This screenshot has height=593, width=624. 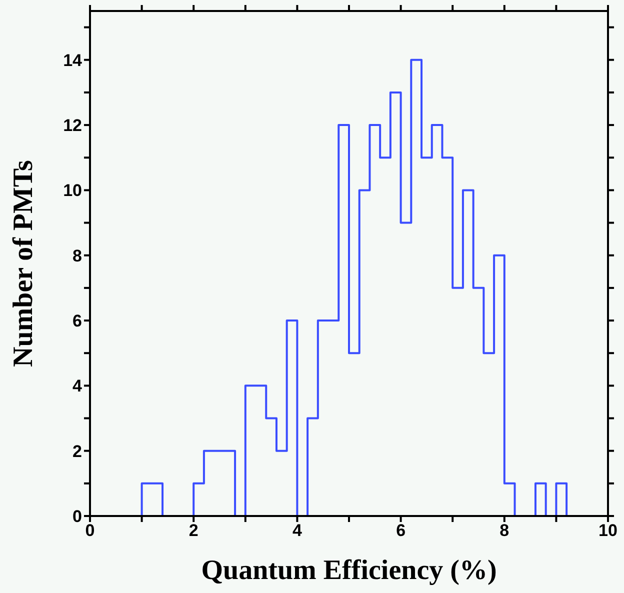 I want to click on y-axis-title: Number of PMTs, so click(x=23, y=263).